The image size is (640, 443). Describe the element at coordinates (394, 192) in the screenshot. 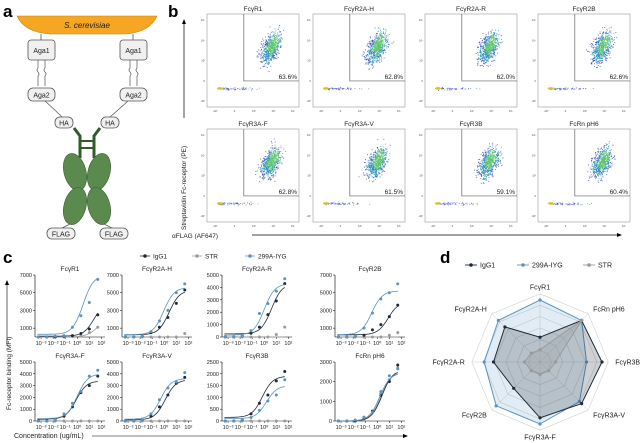

I see `gate-percent: 61.5%` at that location.